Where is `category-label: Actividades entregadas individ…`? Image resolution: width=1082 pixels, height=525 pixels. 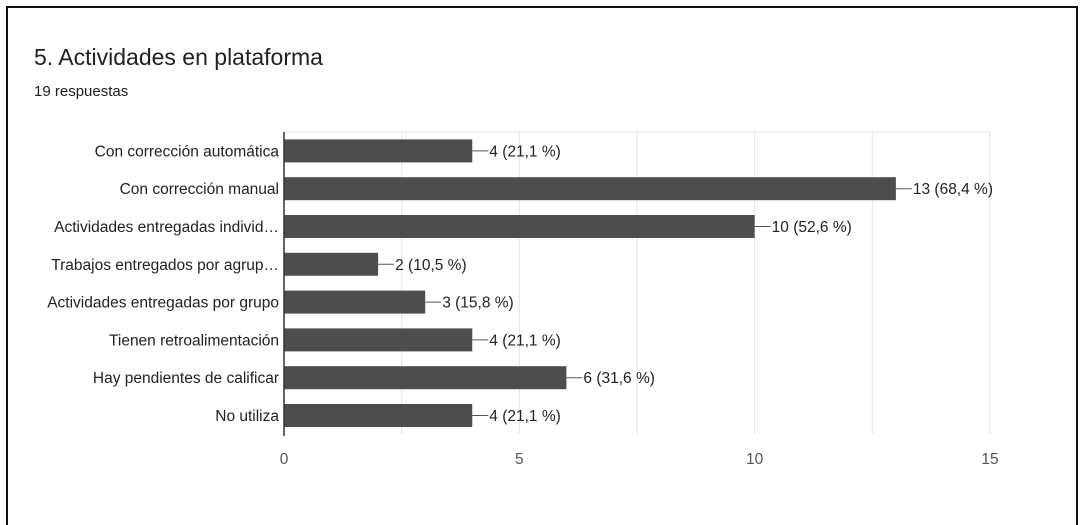 category-label: Actividades entregadas individ… is located at coordinates (166, 227).